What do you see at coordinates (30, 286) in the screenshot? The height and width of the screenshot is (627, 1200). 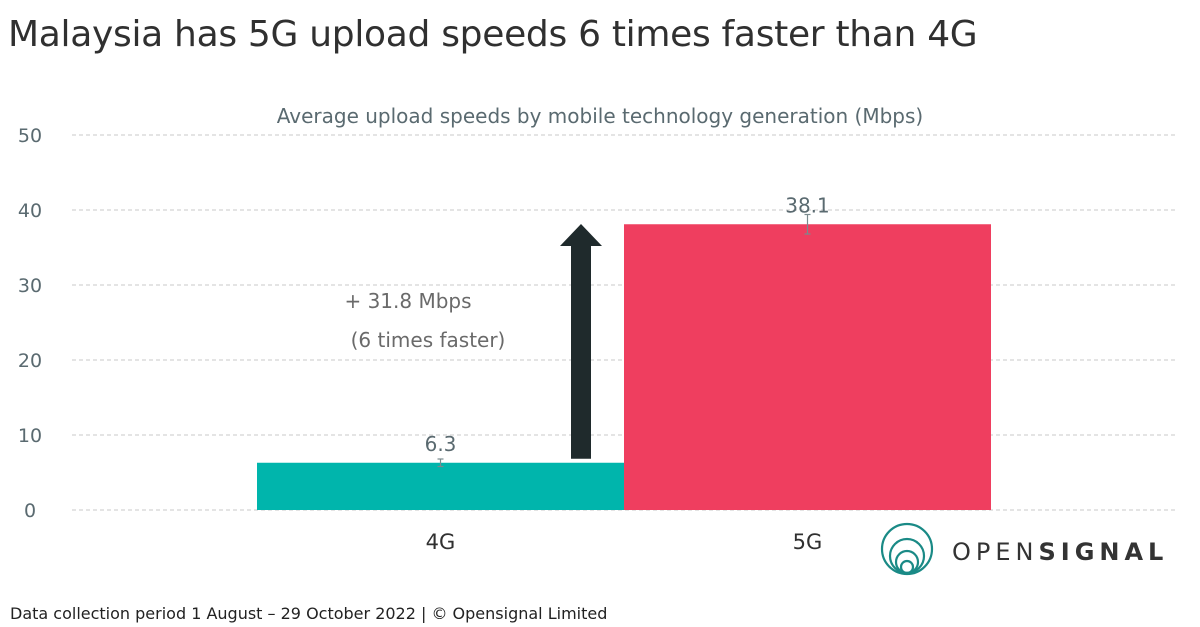 I see `y-tick-label-30: 30` at bounding box center [30, 286].